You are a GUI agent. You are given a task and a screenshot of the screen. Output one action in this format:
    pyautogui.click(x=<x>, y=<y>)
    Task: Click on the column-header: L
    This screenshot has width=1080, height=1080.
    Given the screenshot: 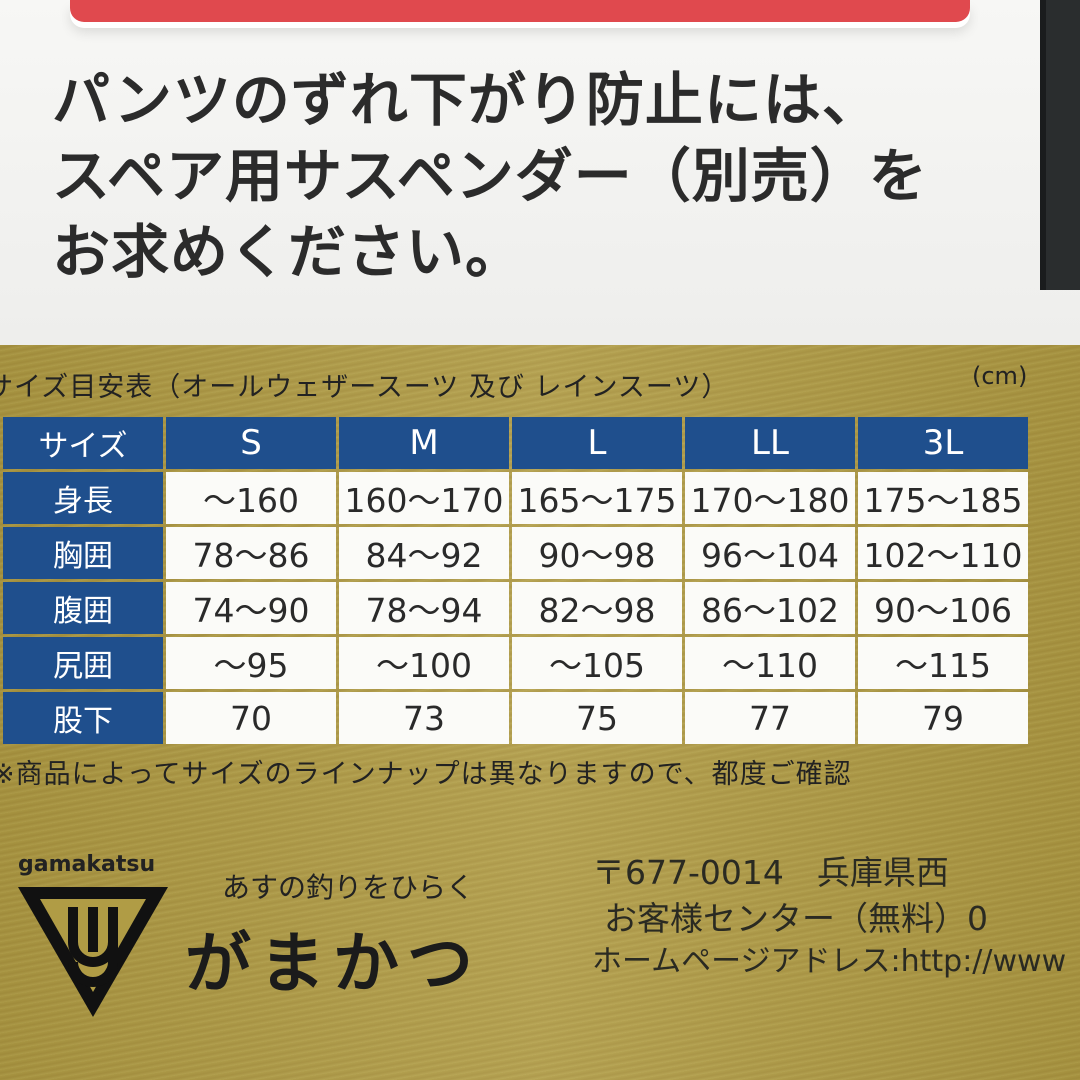 What is the action you would take?
    pyautogui.click(x=597, y=443)
    